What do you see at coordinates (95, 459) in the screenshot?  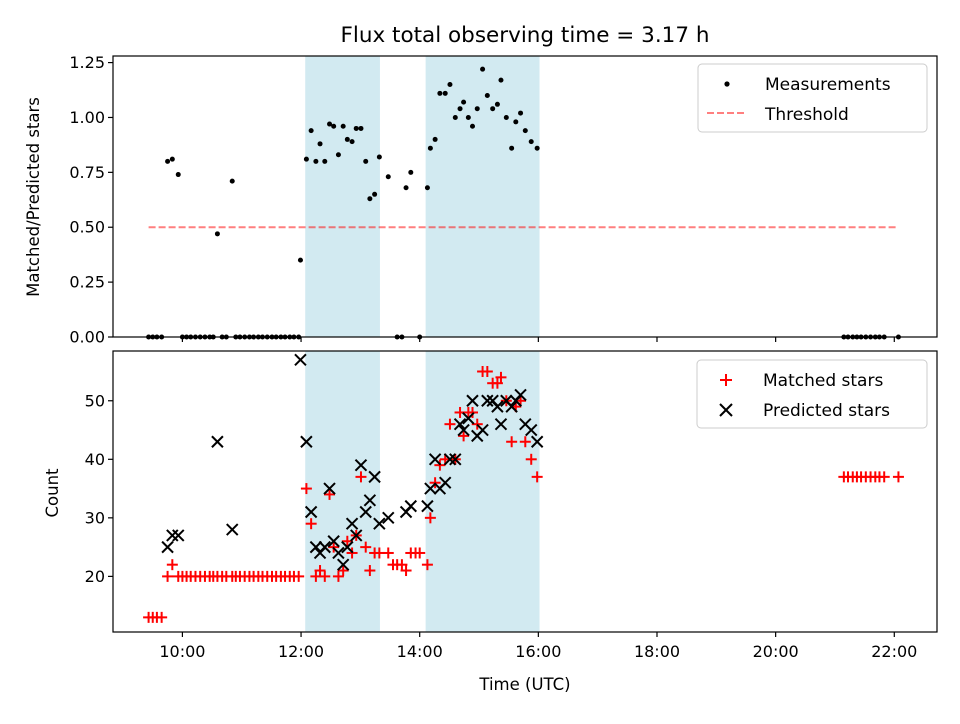 I see `bottom-ytick-label: 40` at bounding box center [95, 459].